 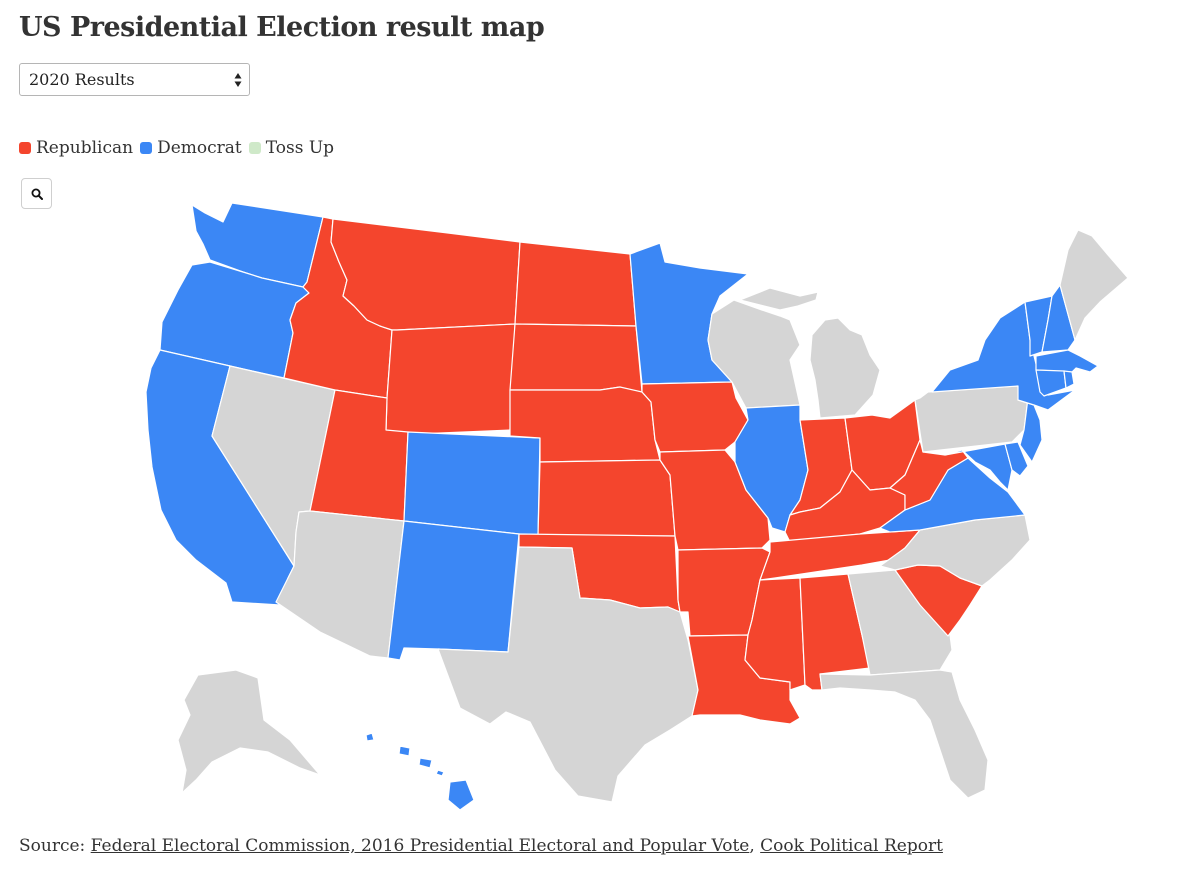 I want to click on state-TX, so click(x=568, y=674).